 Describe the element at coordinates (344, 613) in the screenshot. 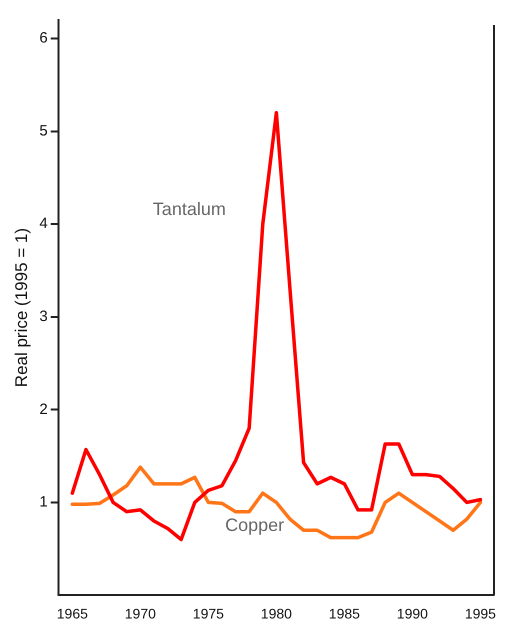

I see `x-tick-label: 1985` at that location.